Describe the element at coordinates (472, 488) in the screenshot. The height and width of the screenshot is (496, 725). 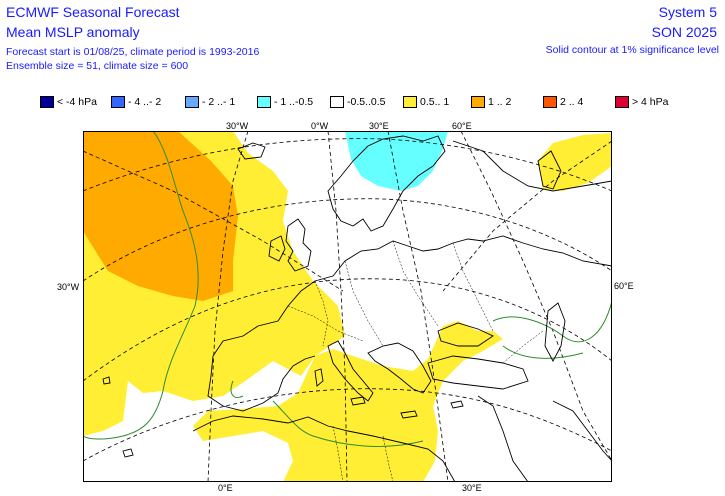
I see `lon-label-bottom-30e: 30°E` at that location.